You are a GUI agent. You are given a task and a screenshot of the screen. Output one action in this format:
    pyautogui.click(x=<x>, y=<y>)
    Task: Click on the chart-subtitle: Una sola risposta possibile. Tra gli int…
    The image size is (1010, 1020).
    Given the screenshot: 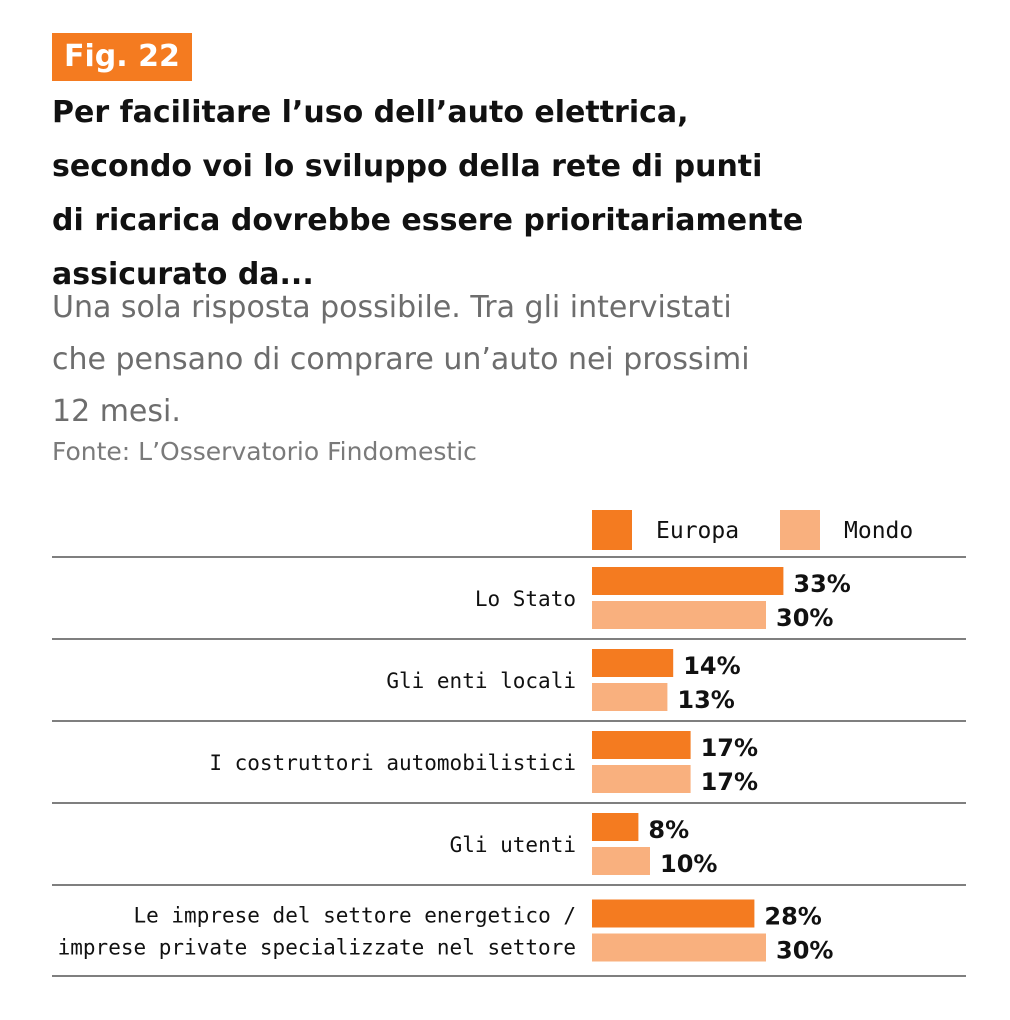 What is the action you would take?
    pyautogui.click(x=502, y=360)
    